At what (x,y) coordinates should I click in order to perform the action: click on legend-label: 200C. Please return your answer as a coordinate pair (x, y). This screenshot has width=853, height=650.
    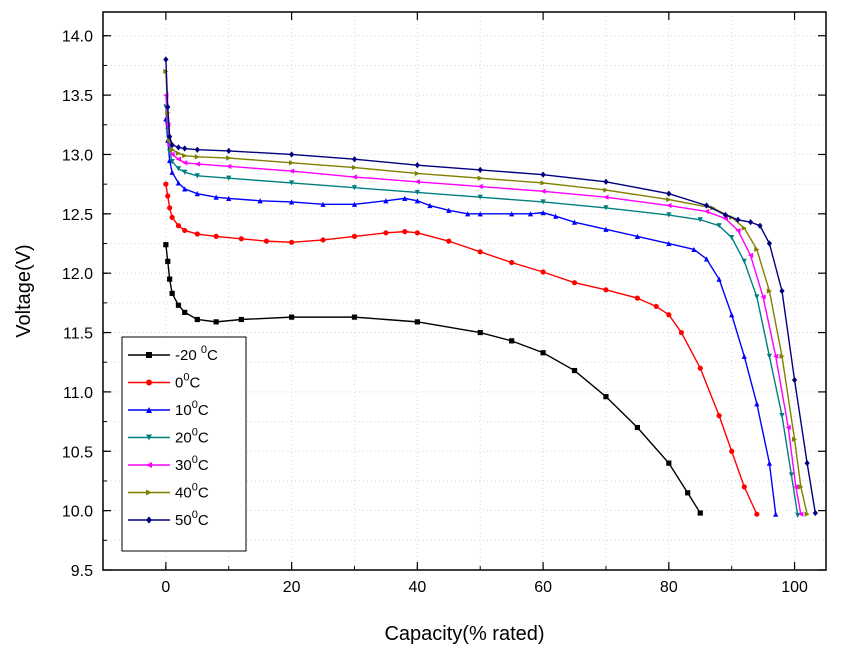
    Looking at the image, I should click on (192, 437).